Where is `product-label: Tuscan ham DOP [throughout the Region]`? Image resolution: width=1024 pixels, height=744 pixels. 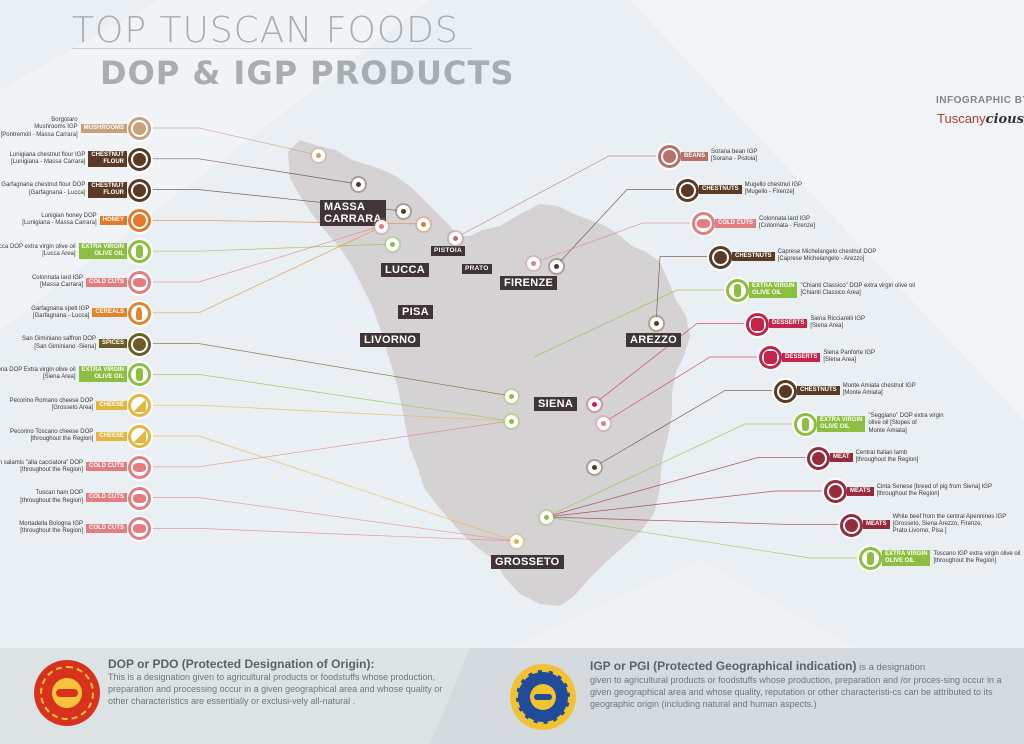
product-label: Tuscan ham DOP [throughout the Region] is located at coordinates (51, 497).